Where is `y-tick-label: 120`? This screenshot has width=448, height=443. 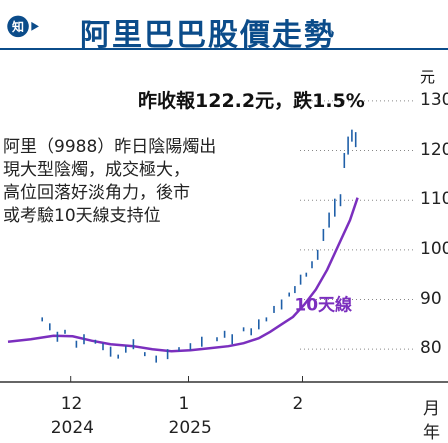
y-tick-label: 120 is located at coordinates (434, 149).